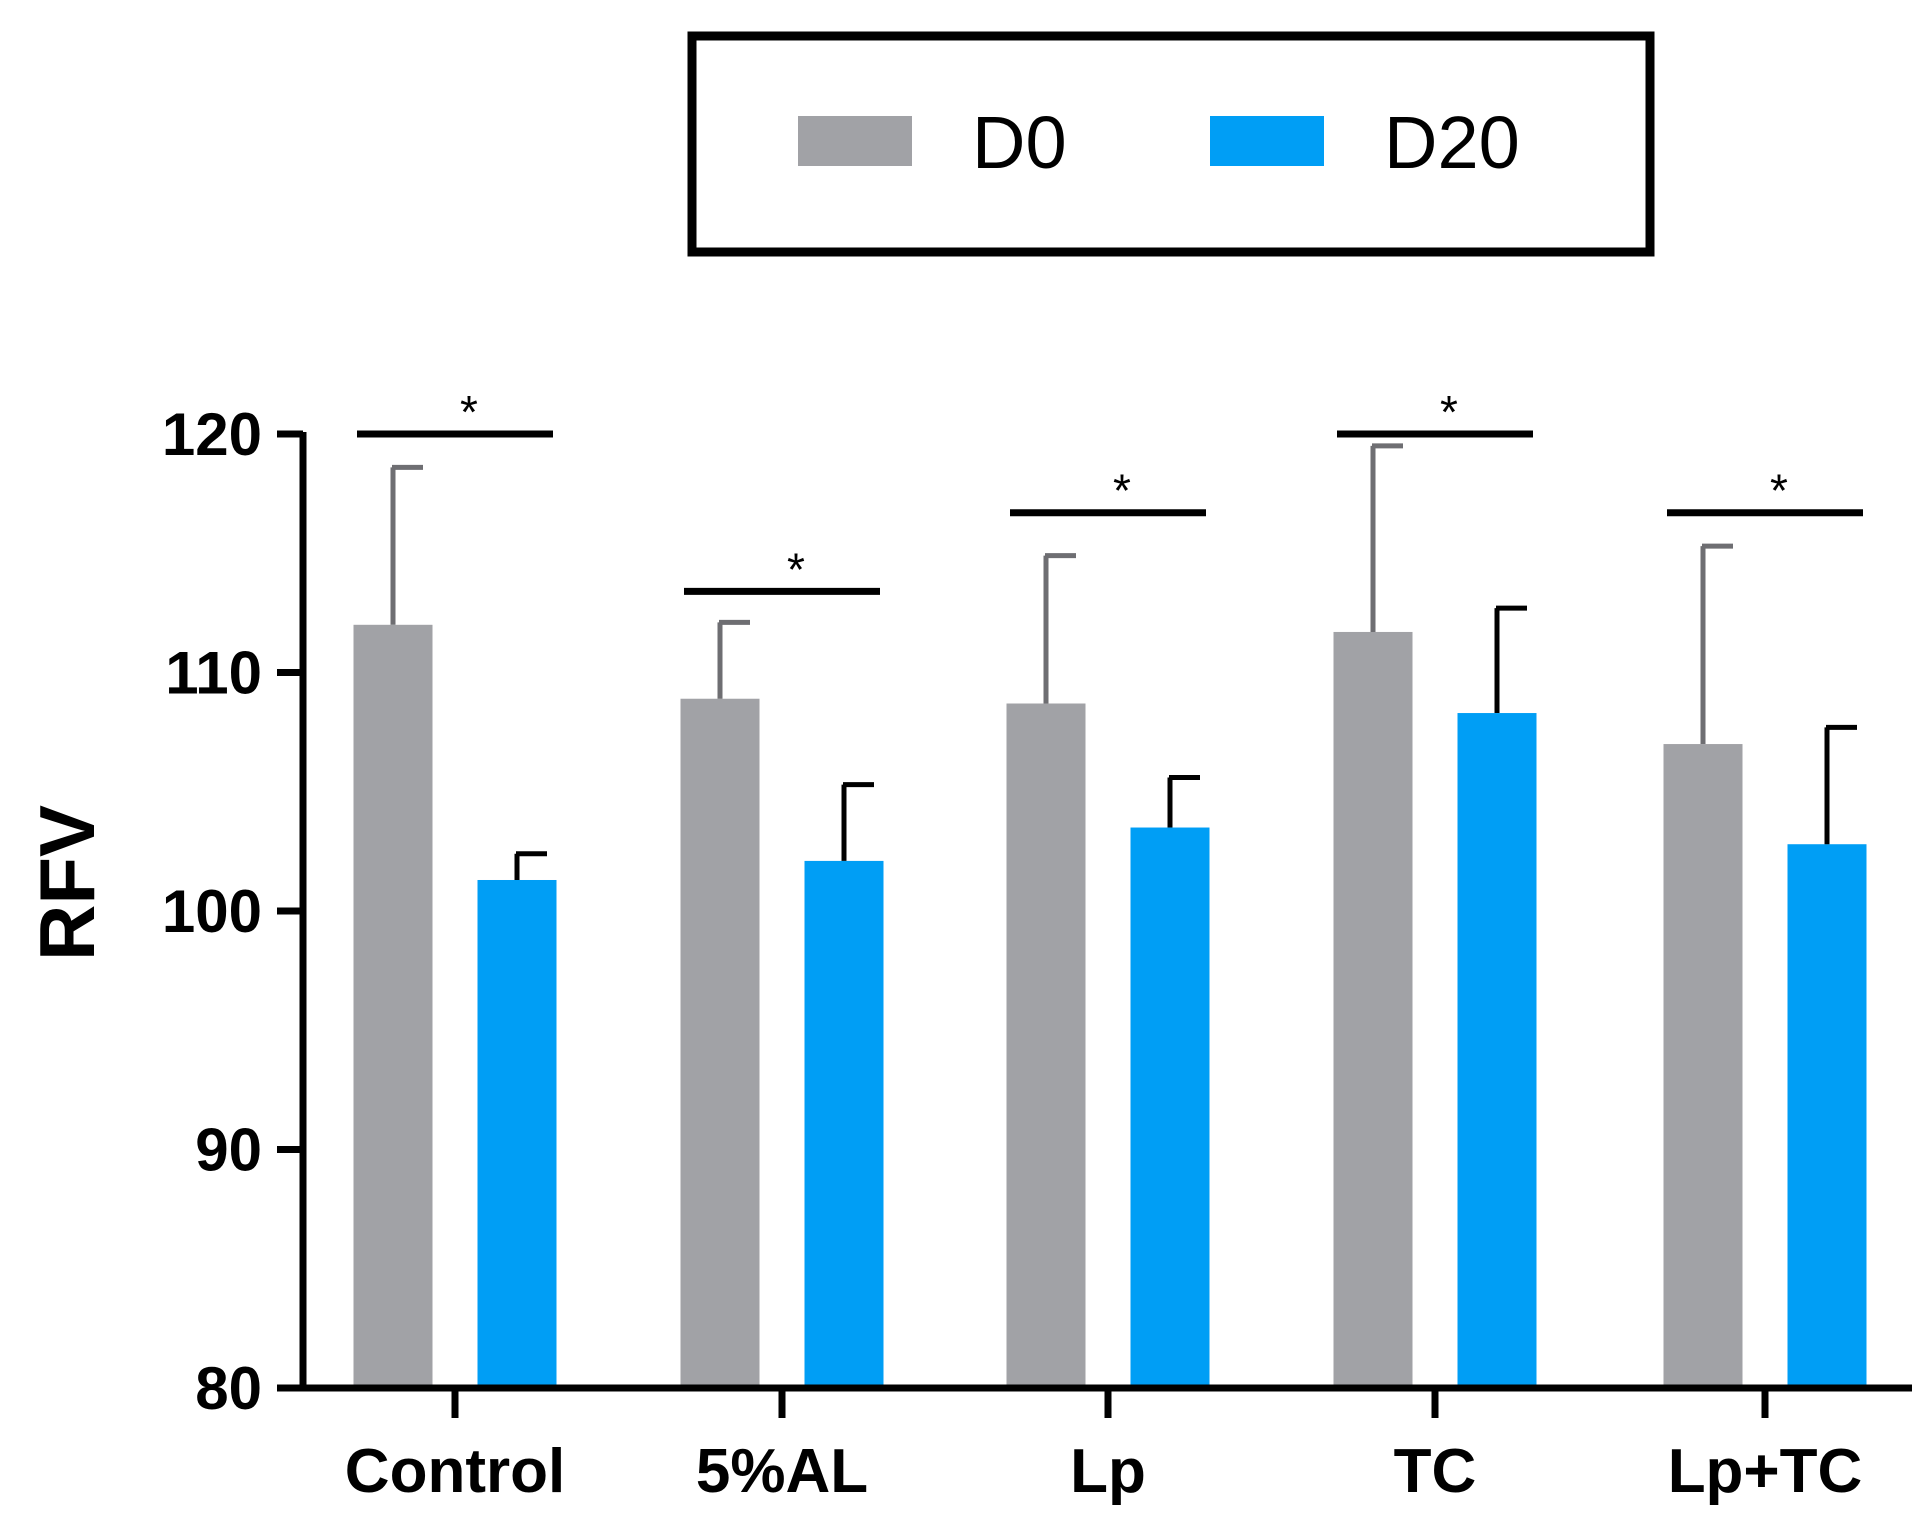  I want to click on legend-frame, so click(1171, 144).